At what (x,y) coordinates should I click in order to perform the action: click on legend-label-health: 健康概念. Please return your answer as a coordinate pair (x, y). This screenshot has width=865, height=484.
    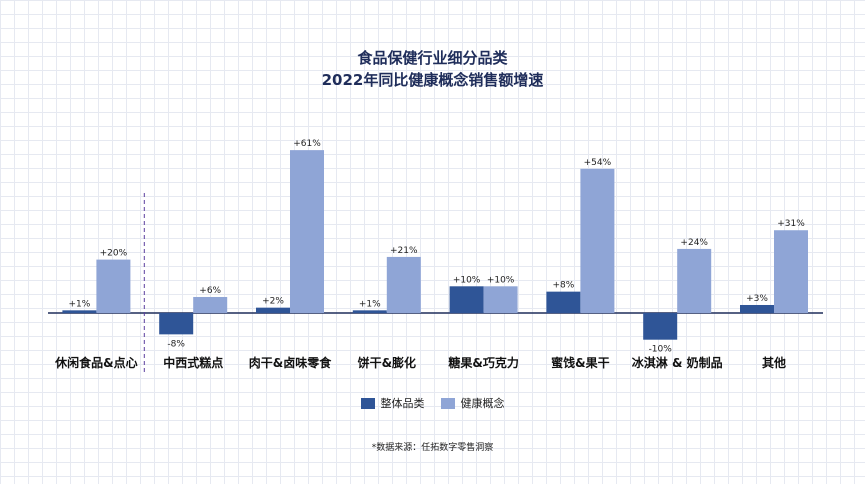
    Looking at the image, I should click on (482, 403).